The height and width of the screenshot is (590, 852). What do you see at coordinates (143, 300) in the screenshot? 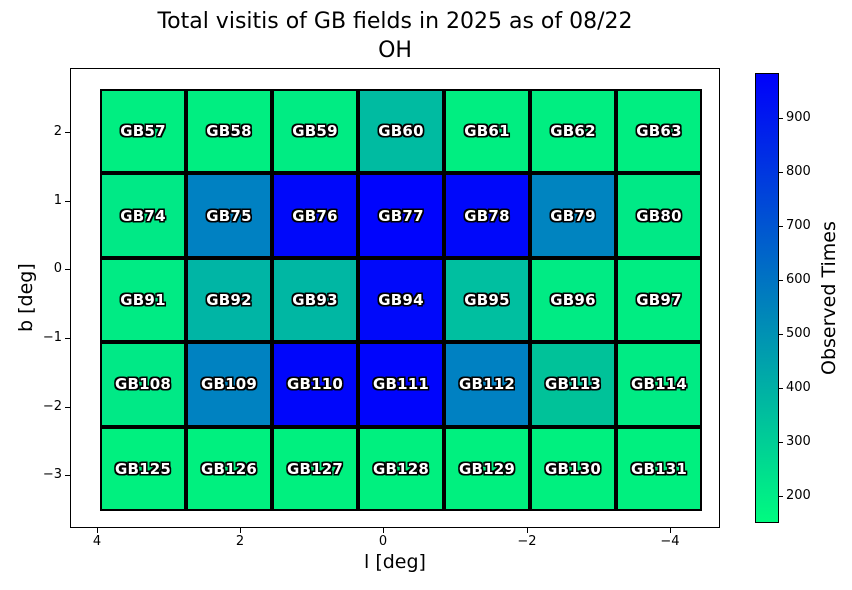
I see `heatmap-cell: GB91` at bounding box center [143, 300].